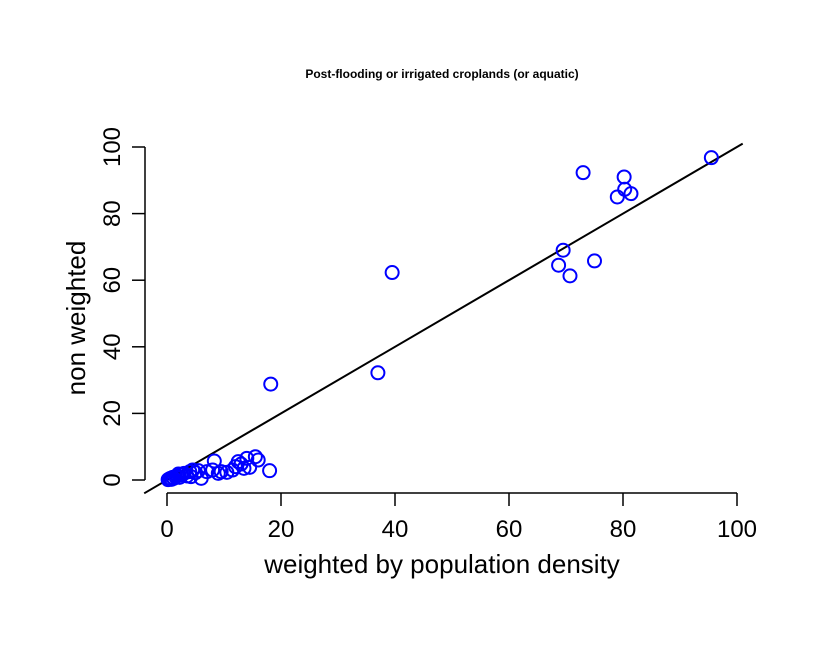 The width and height of the screenshot is (815, 672). I want to click on y-tick-label: 0, so click(112, 479).